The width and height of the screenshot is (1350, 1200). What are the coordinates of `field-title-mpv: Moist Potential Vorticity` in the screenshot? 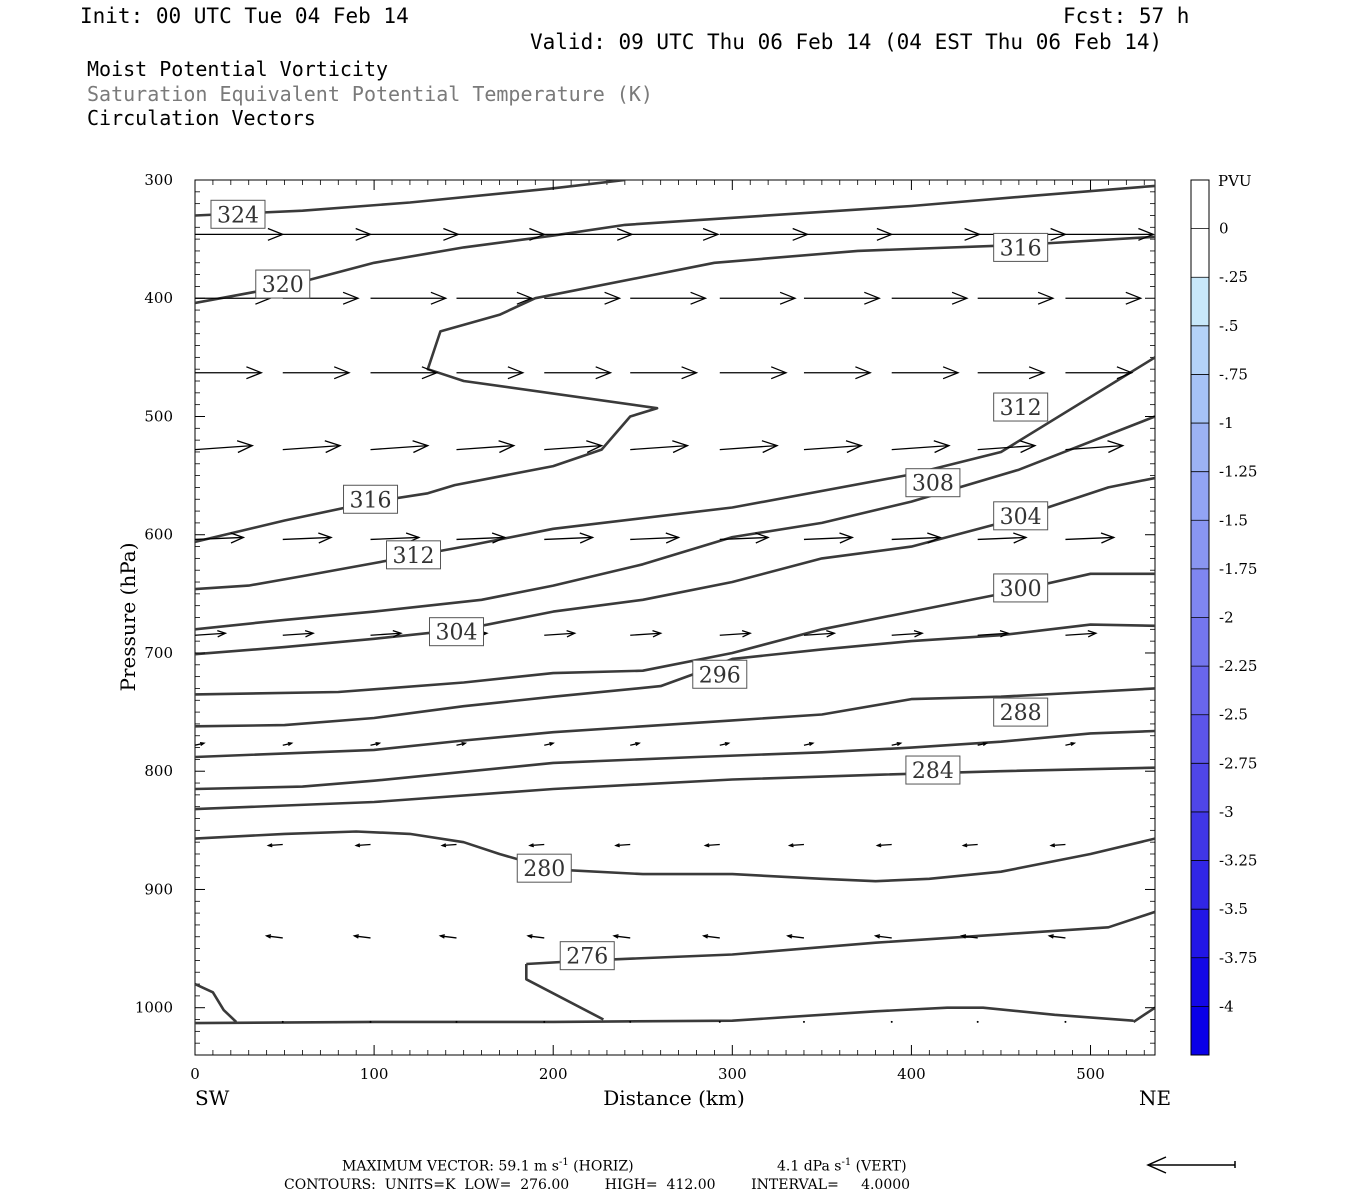 It's located at (238, 69).